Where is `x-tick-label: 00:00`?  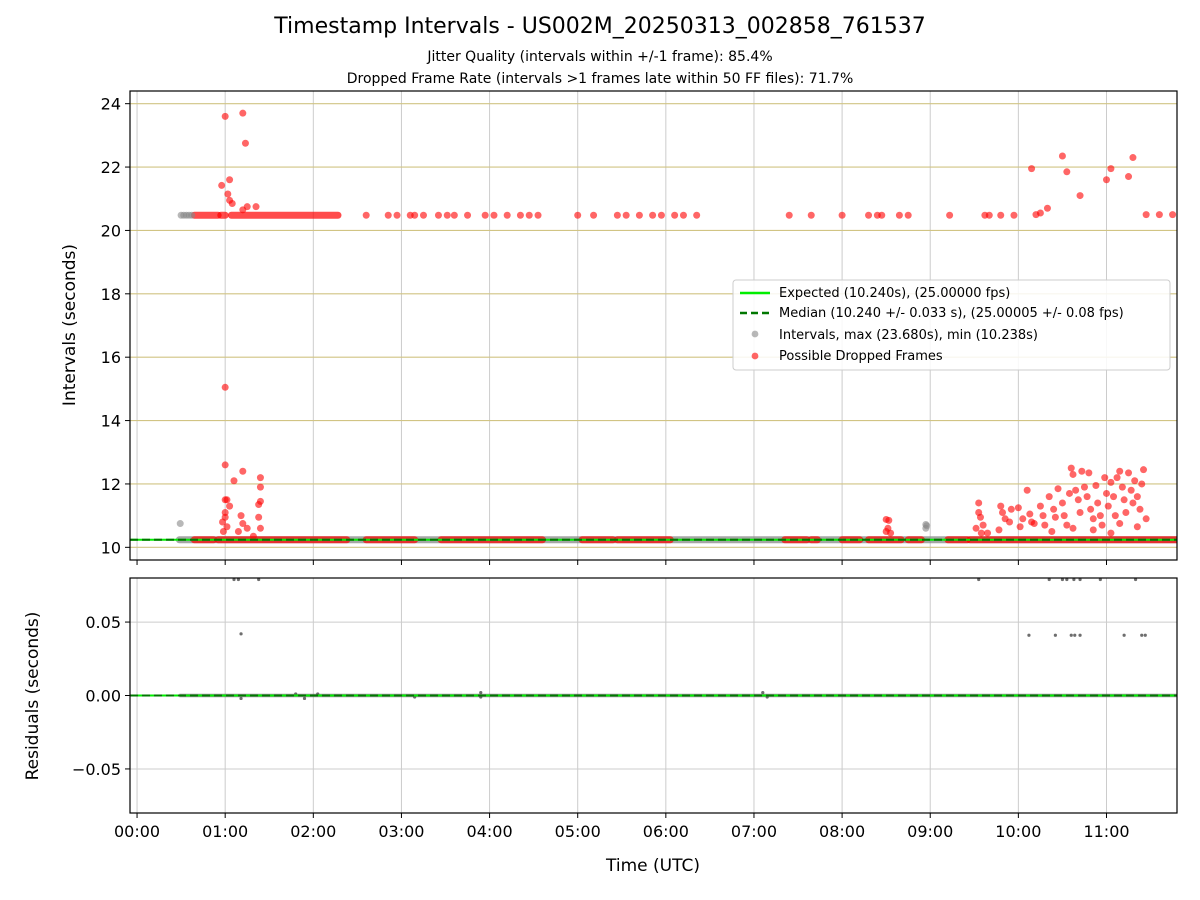
x-tick-label: 00:00 is located at coordinates (137, 831).